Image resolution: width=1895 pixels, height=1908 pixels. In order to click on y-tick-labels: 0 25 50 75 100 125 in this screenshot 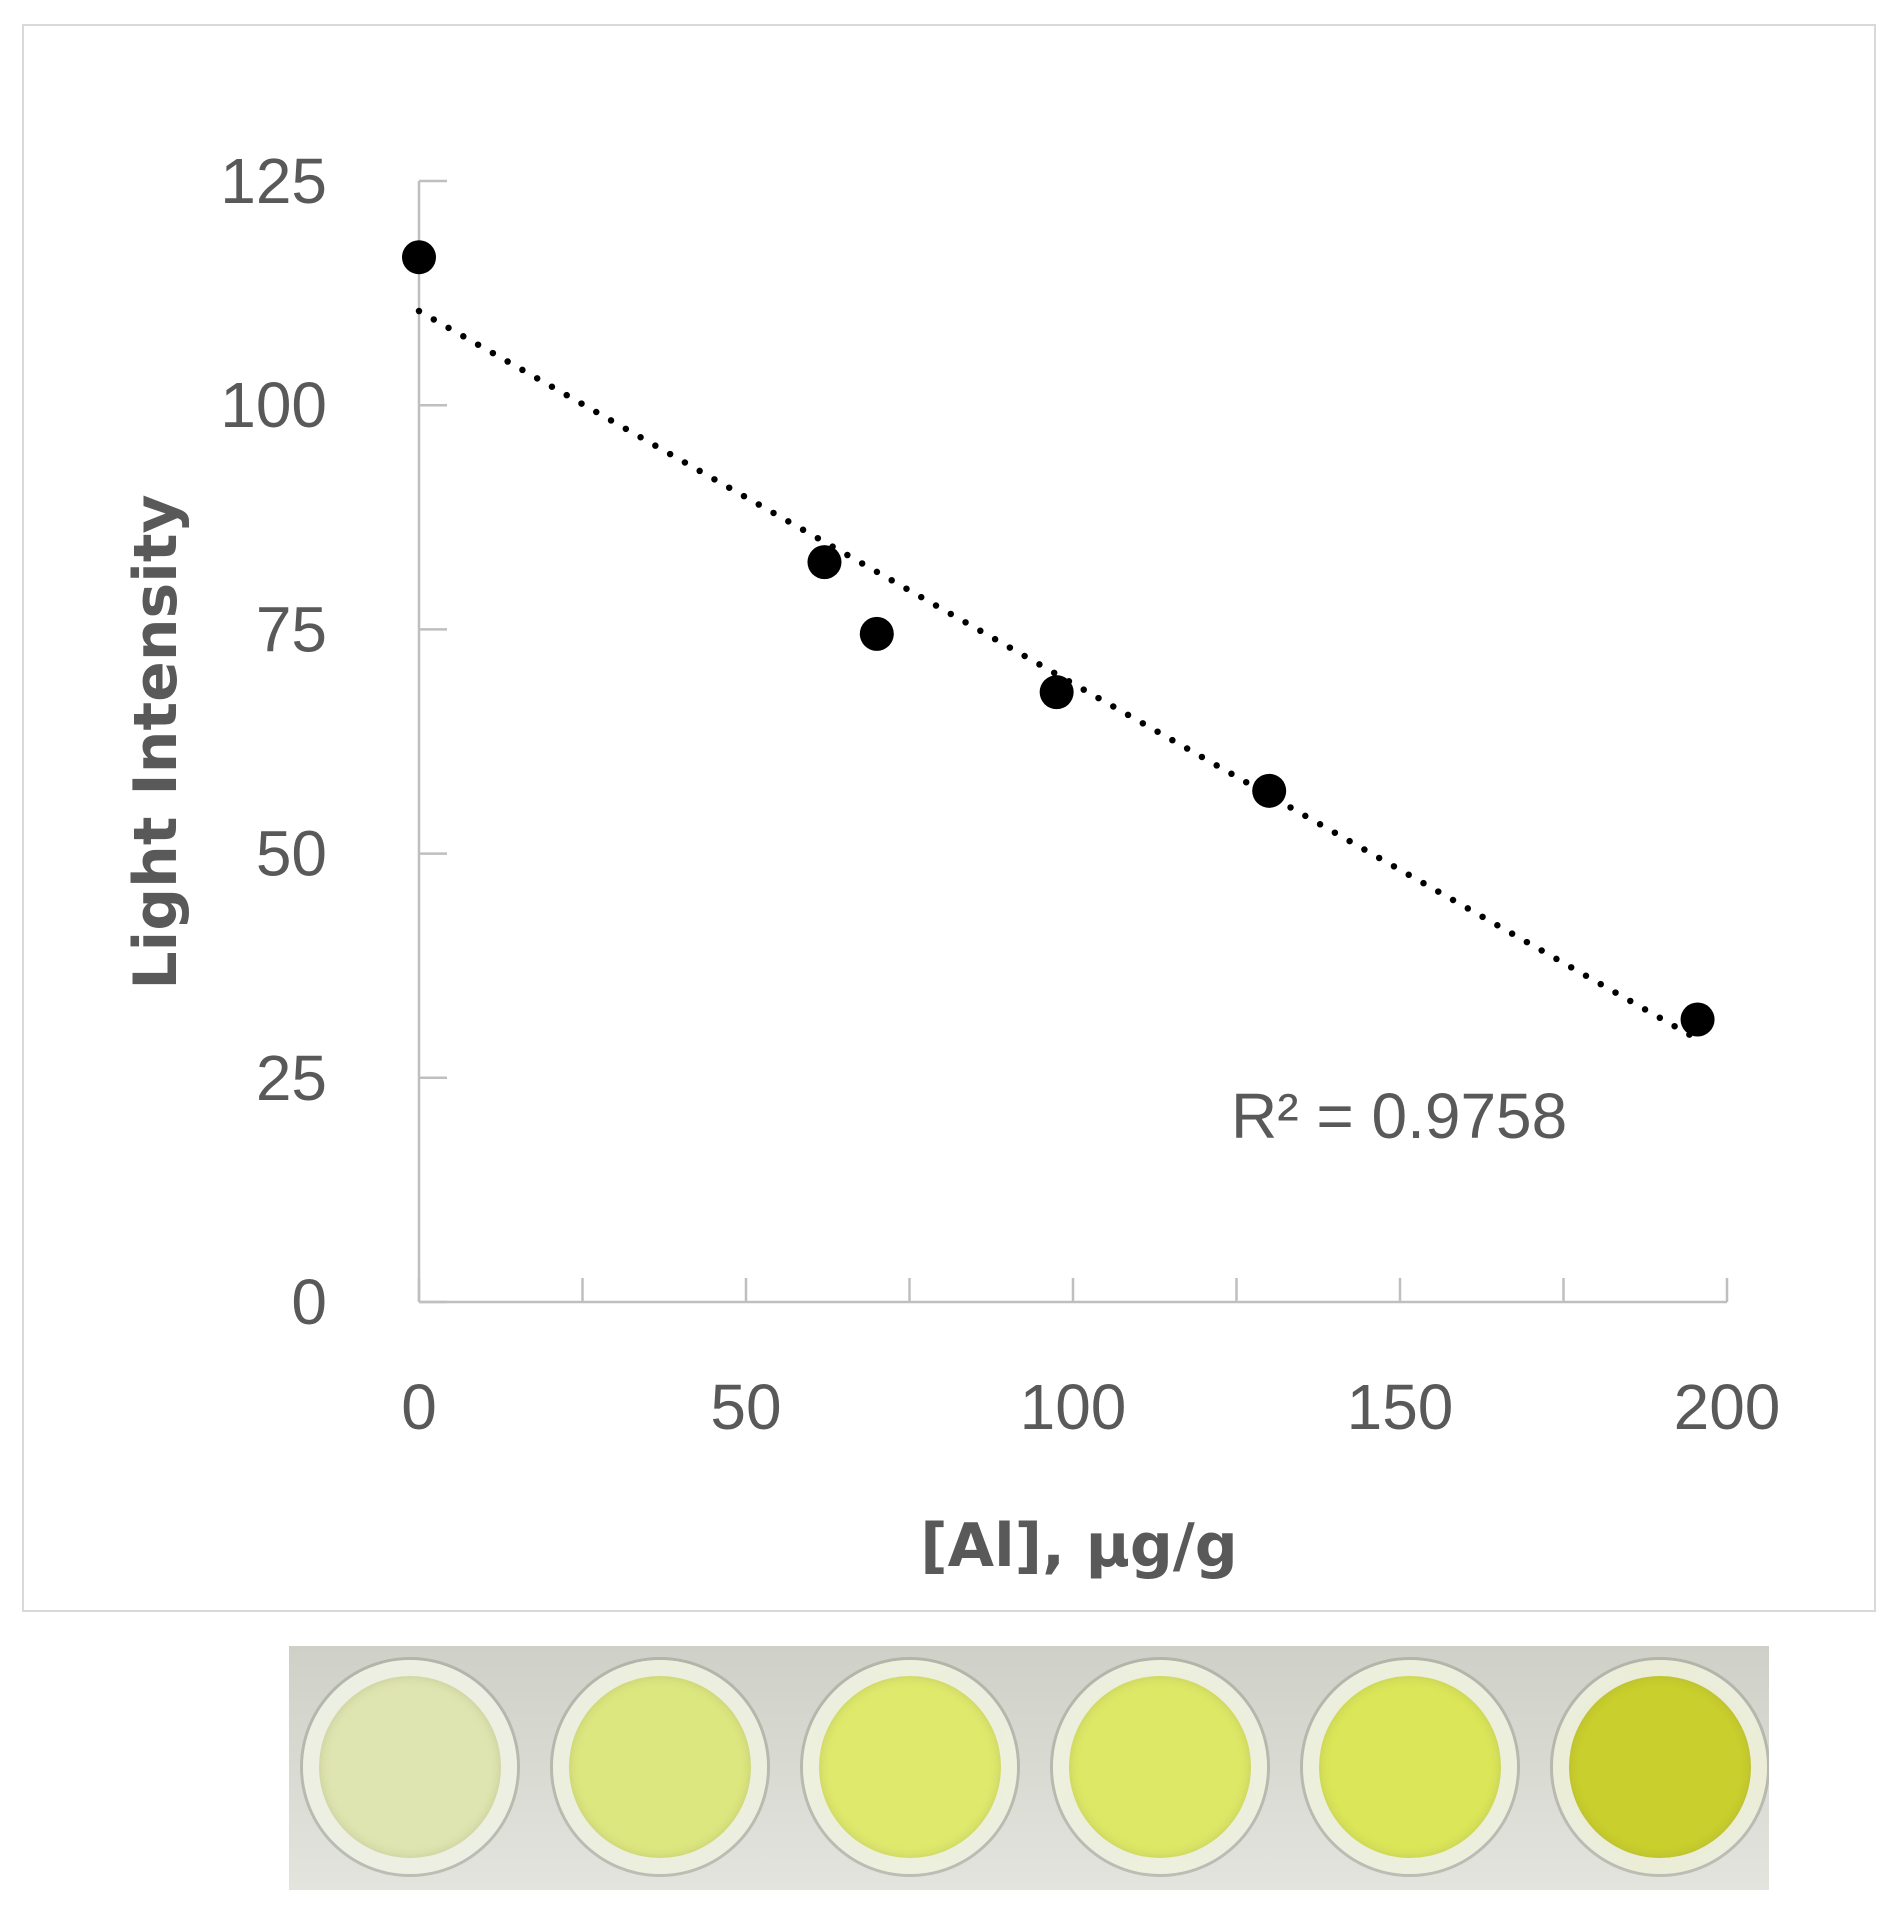, I will do `click(273, 741)`.